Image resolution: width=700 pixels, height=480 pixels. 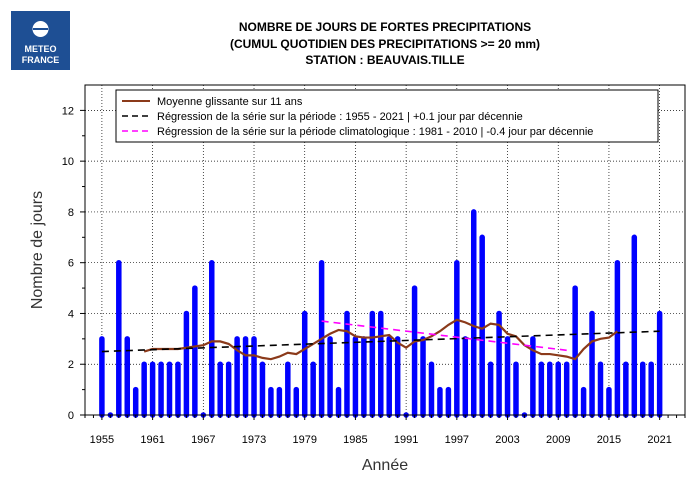 I want to click on x-tick-label: 2021, so click(x=659, y=440).